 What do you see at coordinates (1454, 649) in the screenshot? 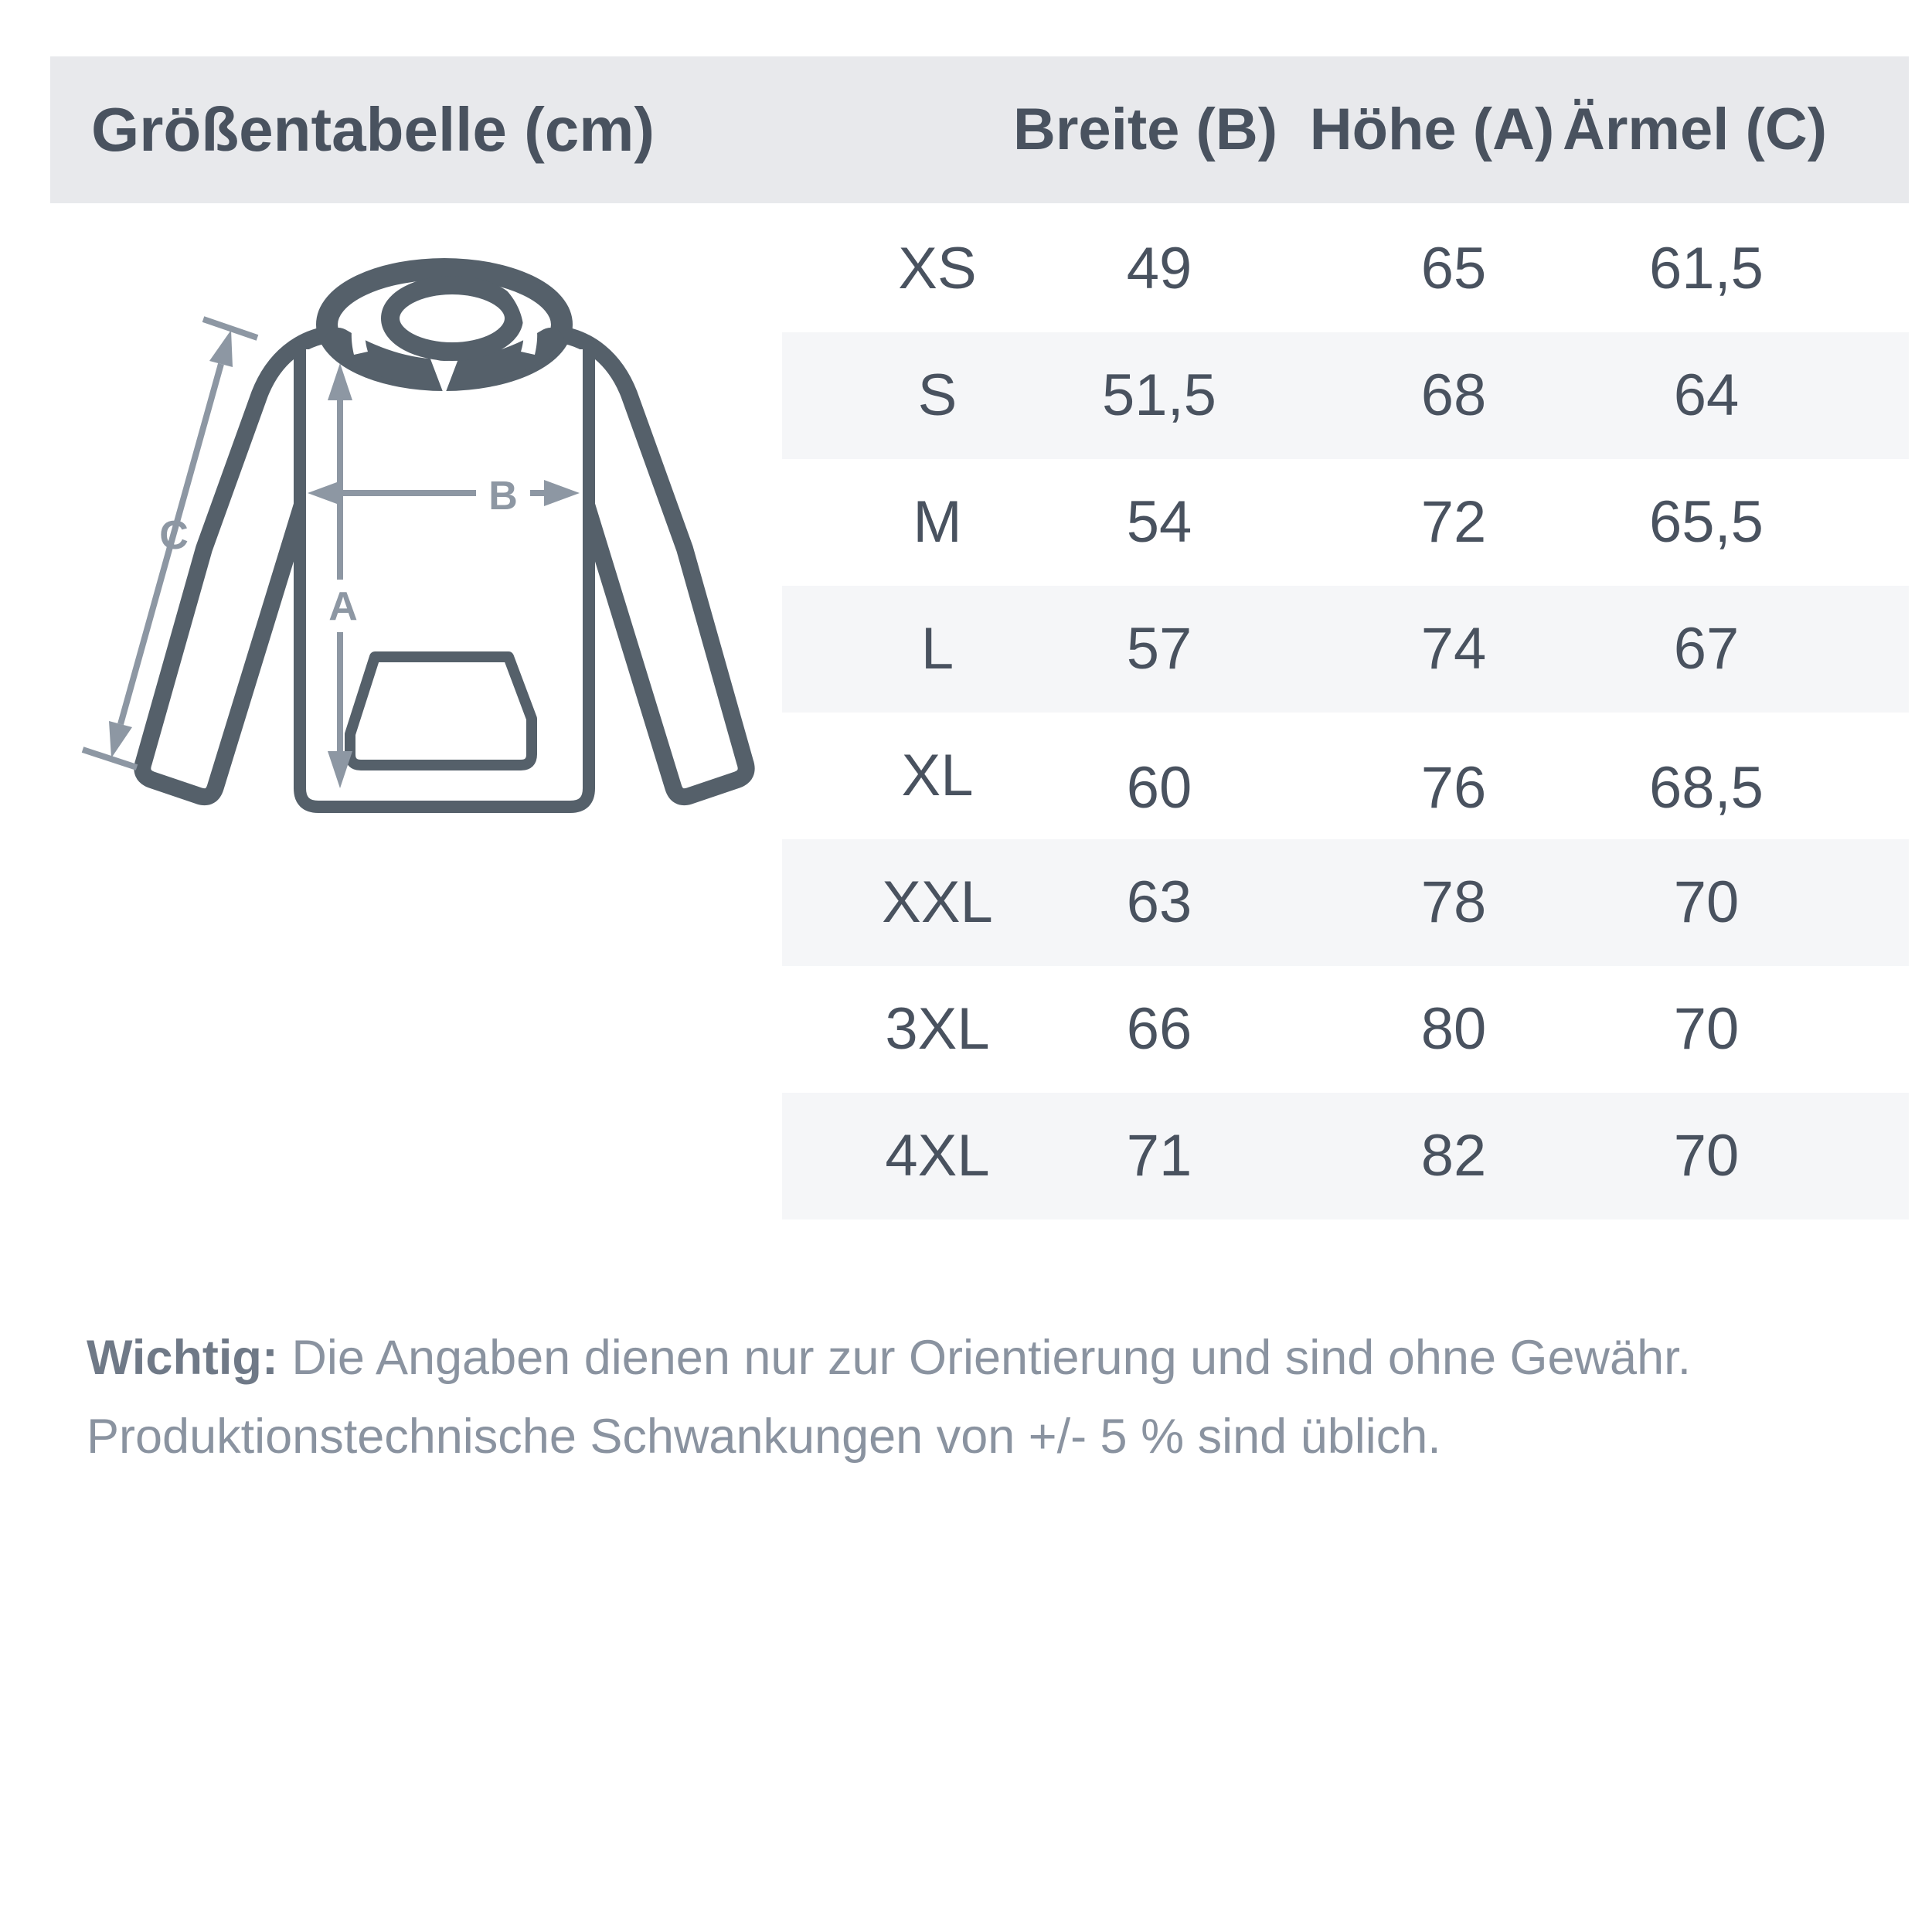
I see `hoehe-value: 74` at bounding box center [1454, 649].